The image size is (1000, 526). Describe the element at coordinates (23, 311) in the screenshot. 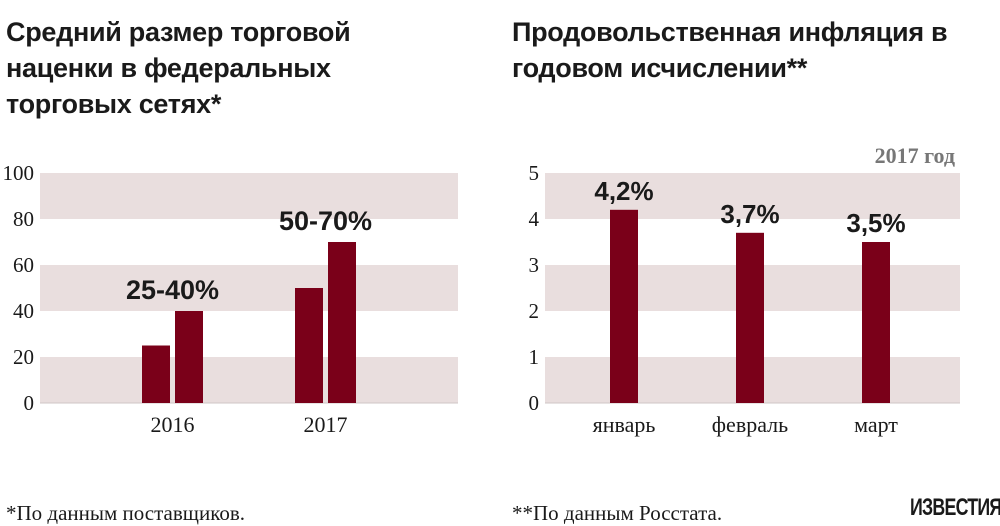

I see `y-tick-label: 40` at that location.